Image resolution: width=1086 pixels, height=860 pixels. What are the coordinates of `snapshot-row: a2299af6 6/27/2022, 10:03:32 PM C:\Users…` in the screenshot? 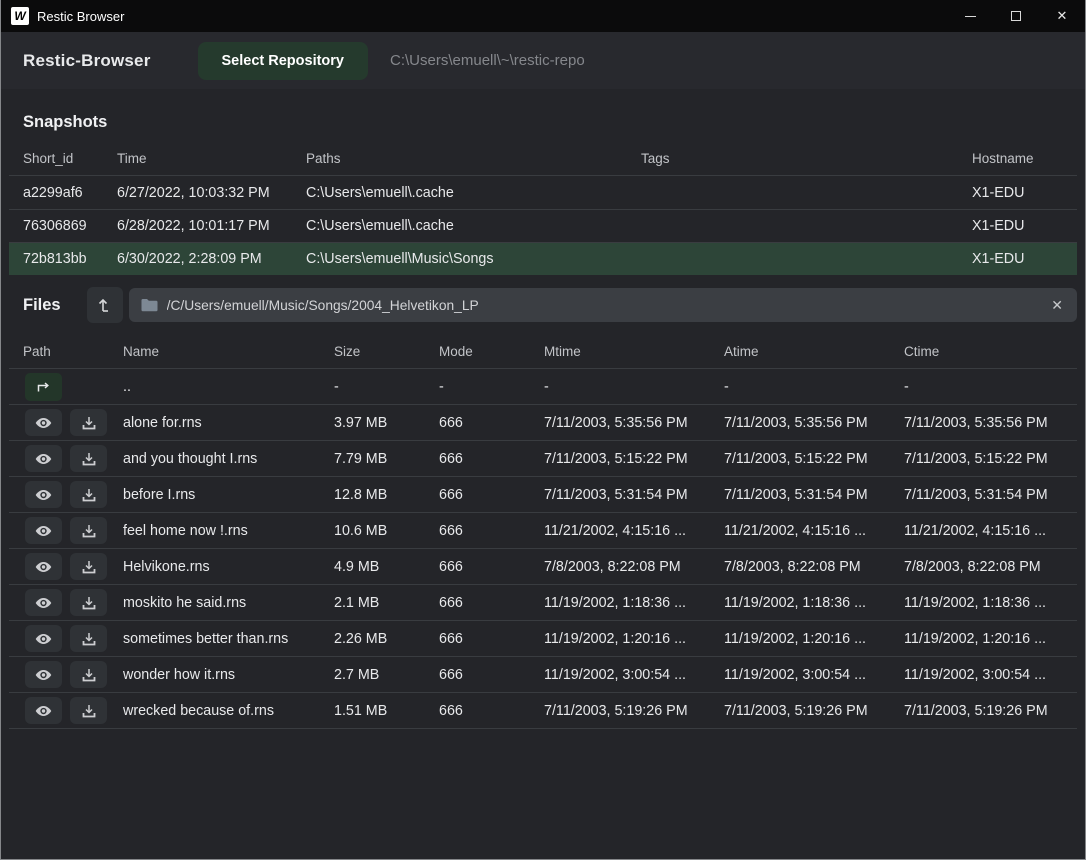 It's located at (543, 192).